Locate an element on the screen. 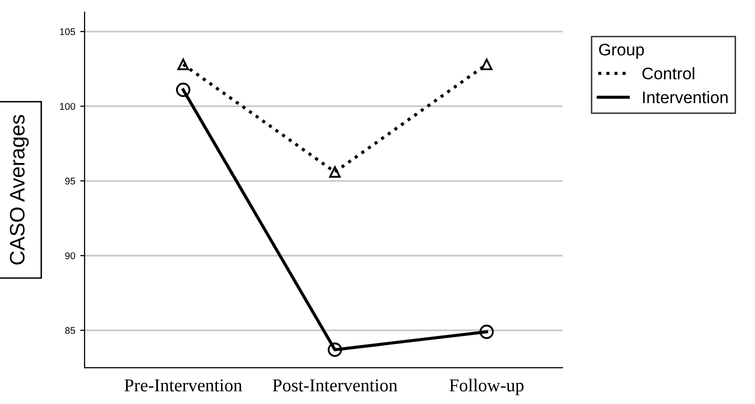 This screenshot has width=755, height=404. legend-label: Intervention is located at coordinates (685, 97).